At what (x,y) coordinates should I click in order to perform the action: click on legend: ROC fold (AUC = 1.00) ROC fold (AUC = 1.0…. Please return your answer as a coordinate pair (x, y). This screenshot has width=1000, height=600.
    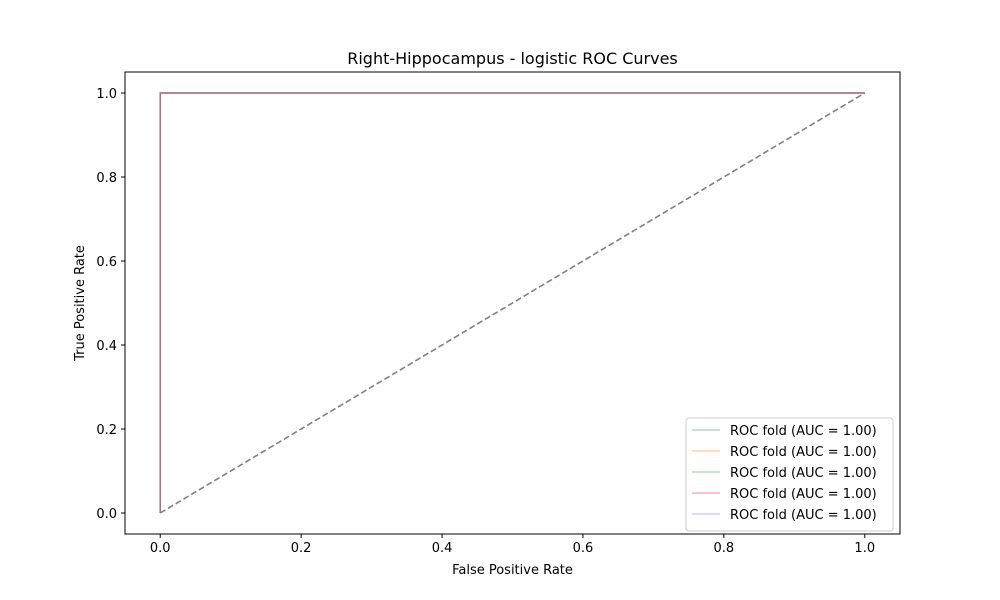
    Looking at the image, I should click on (789, 474).